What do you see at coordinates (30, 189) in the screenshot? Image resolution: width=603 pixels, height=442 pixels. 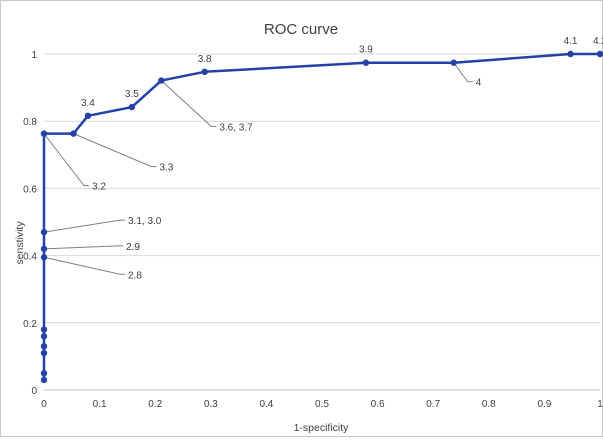 I see `y-tick-label: 0.6` at bounding box center [30, 189].